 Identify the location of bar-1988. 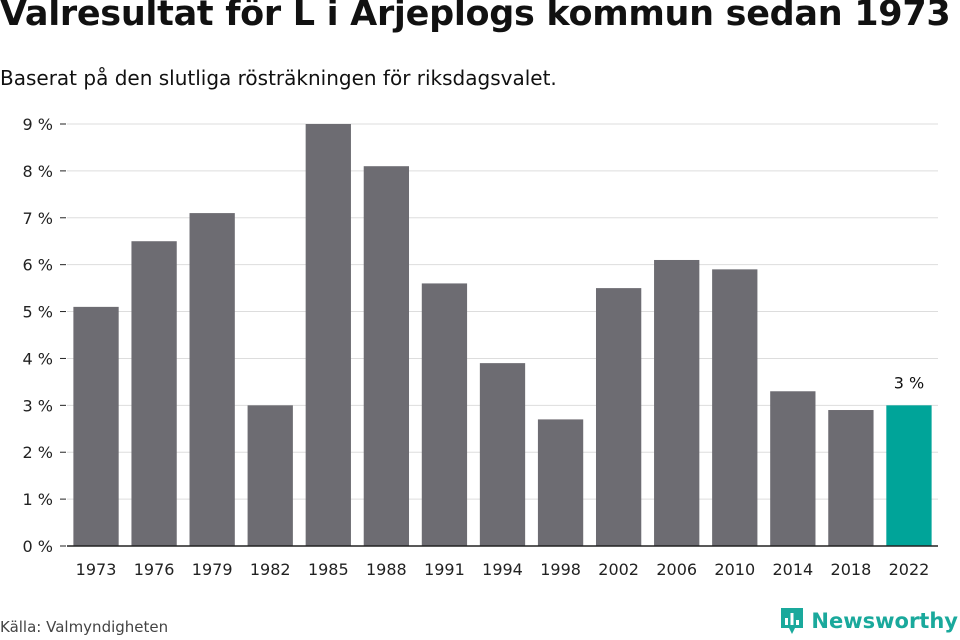
(386, 356).